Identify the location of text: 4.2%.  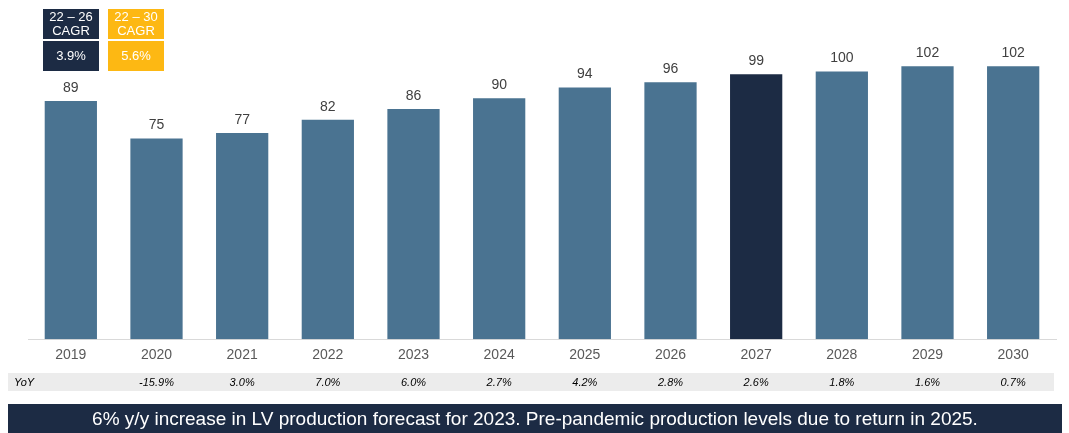
(585, 382).